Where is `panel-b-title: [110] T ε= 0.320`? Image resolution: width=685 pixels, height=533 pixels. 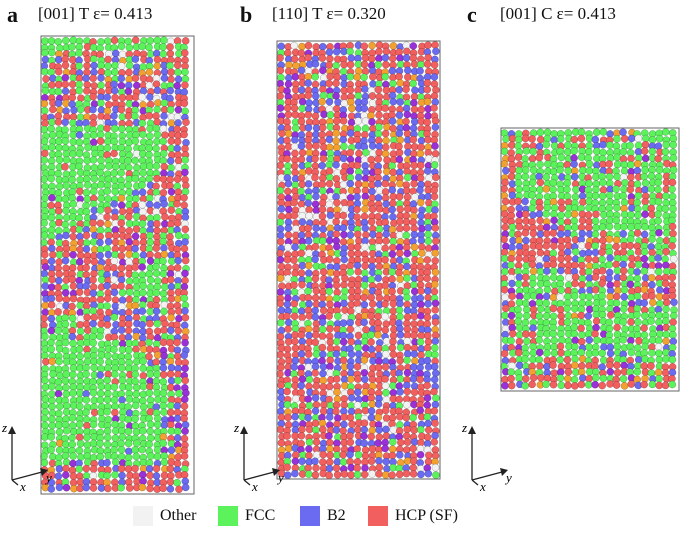
panel-b-title: [110] T ε= 0.320 is located at coordinates (329, 13).